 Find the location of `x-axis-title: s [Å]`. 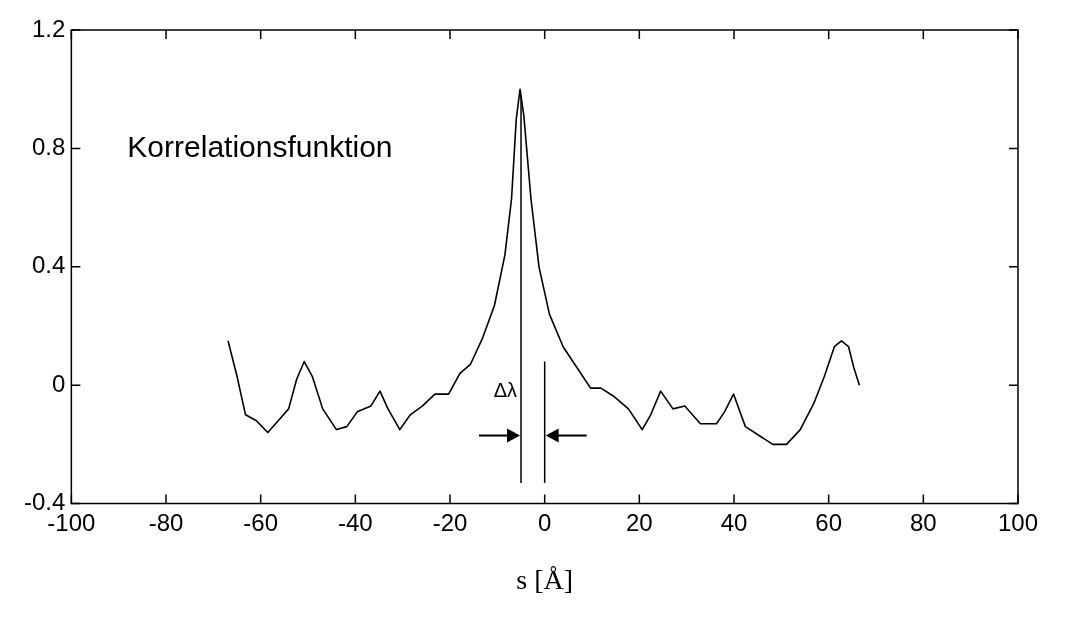

x-axis-title: s [Å] is located at coordinates (545, 579).